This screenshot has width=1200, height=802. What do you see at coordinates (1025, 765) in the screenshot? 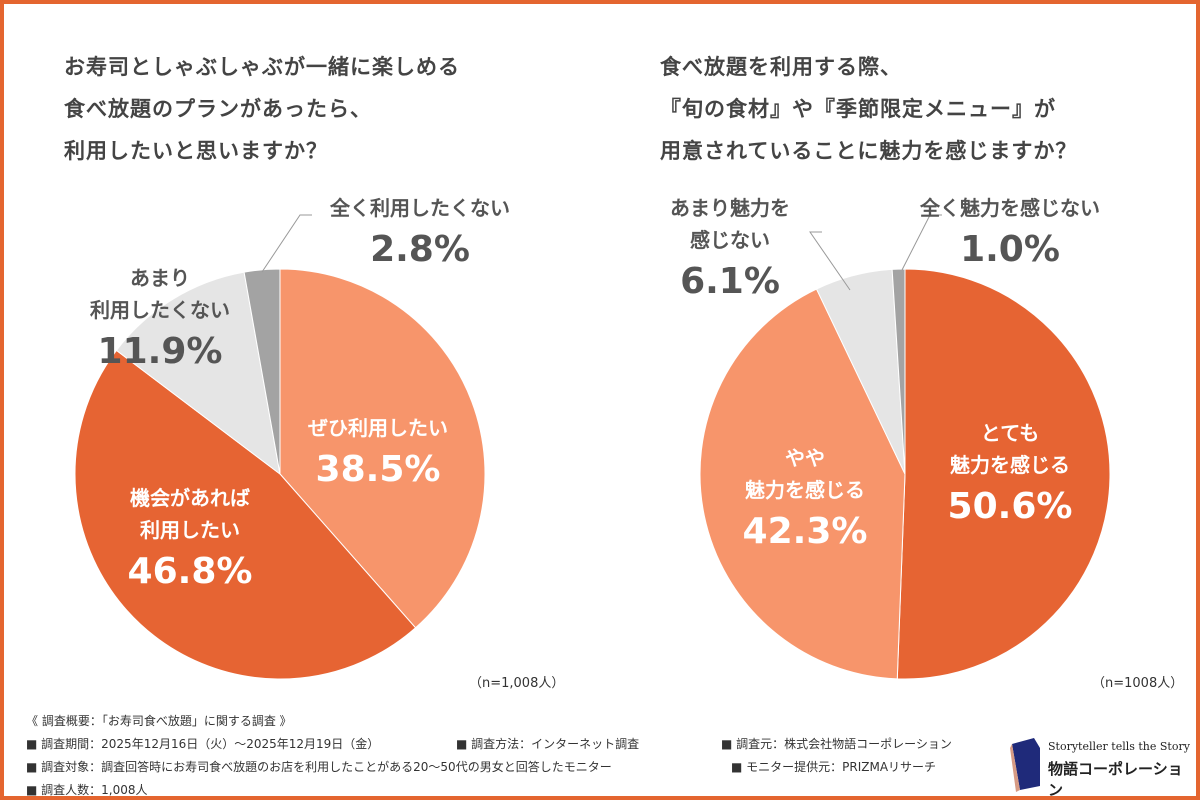
I see `book-logo-icon` at bounding box center [1025, 765].